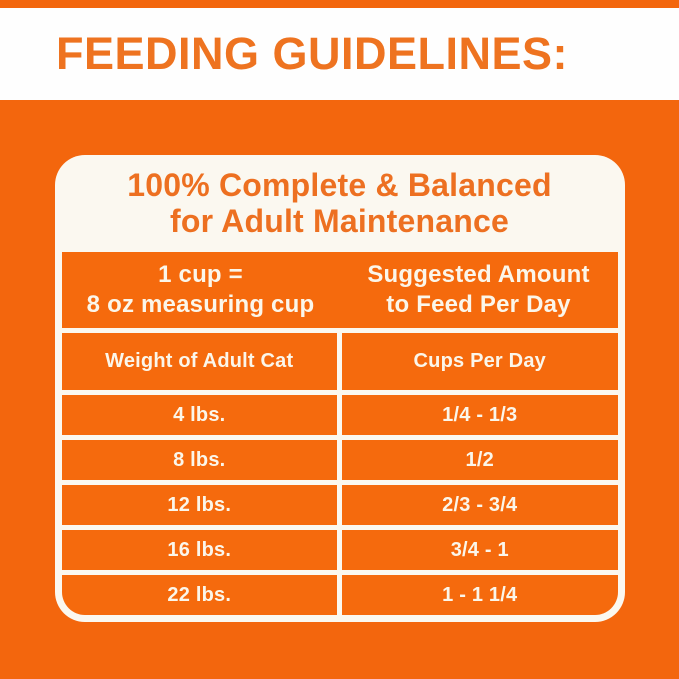  Describe the element at coordinates (199, 460) in the screenshot. I see `weight-cell: 8 lbs.` at that location.